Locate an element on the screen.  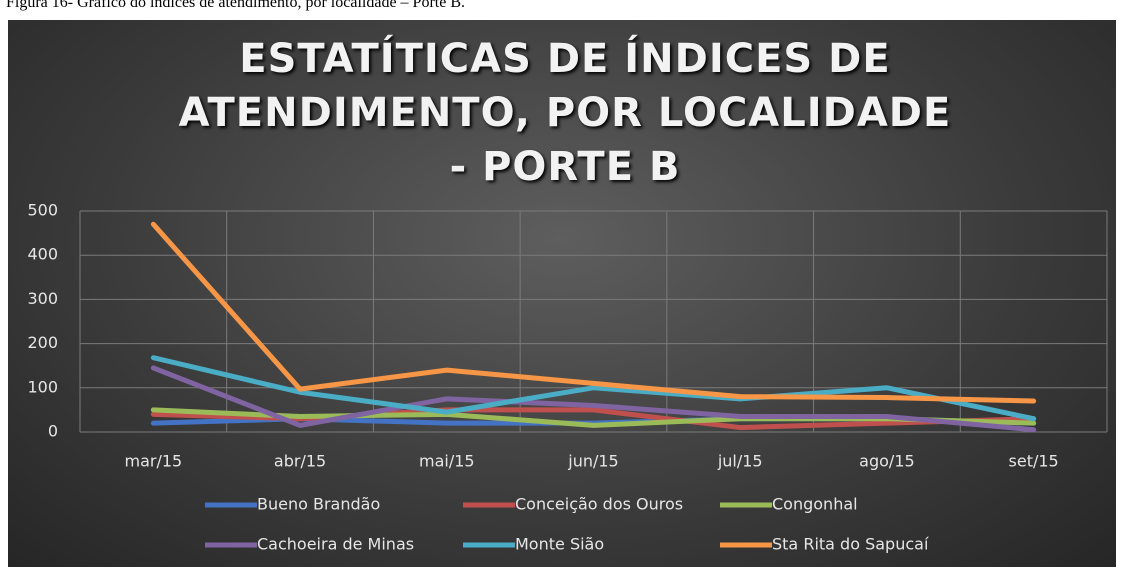
y-tick-label: 0 is located at coordinates (53, 431).